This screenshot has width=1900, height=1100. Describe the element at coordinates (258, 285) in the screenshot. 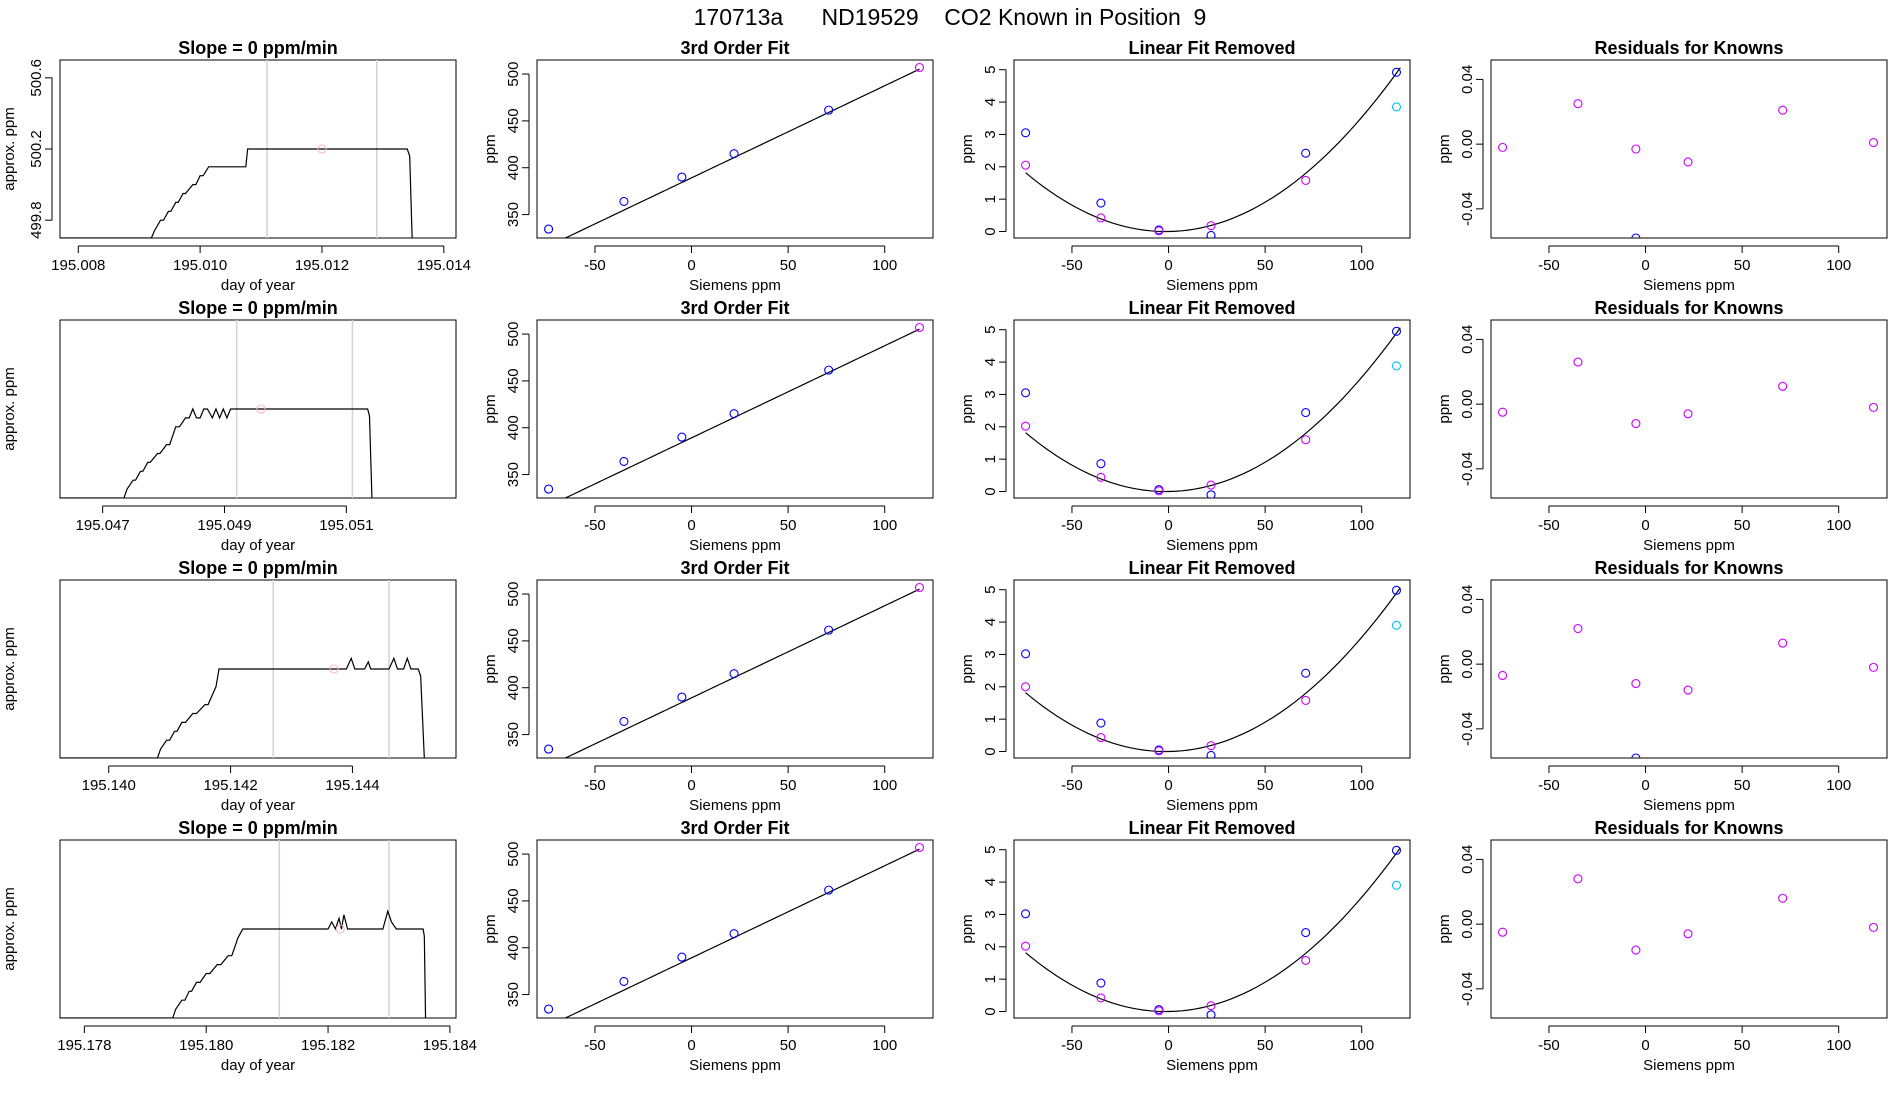

I see `x-axis-label: day of year` at that location.